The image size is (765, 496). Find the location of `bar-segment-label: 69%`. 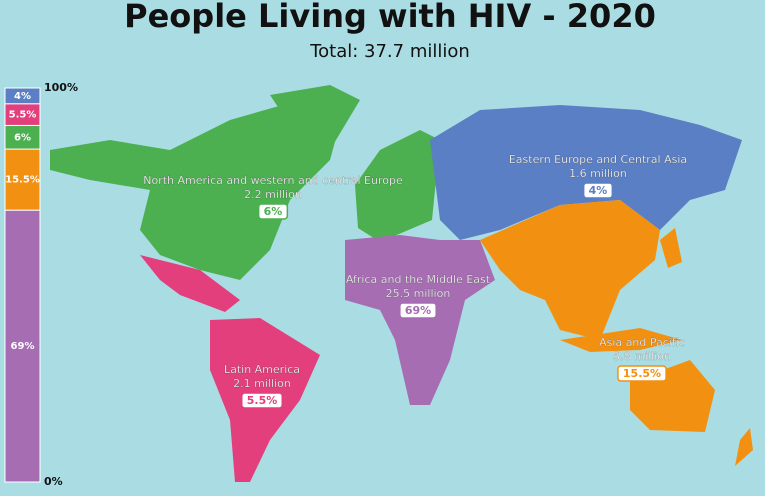

bar-segment-label: 69% is located at coordinates (23, 346).